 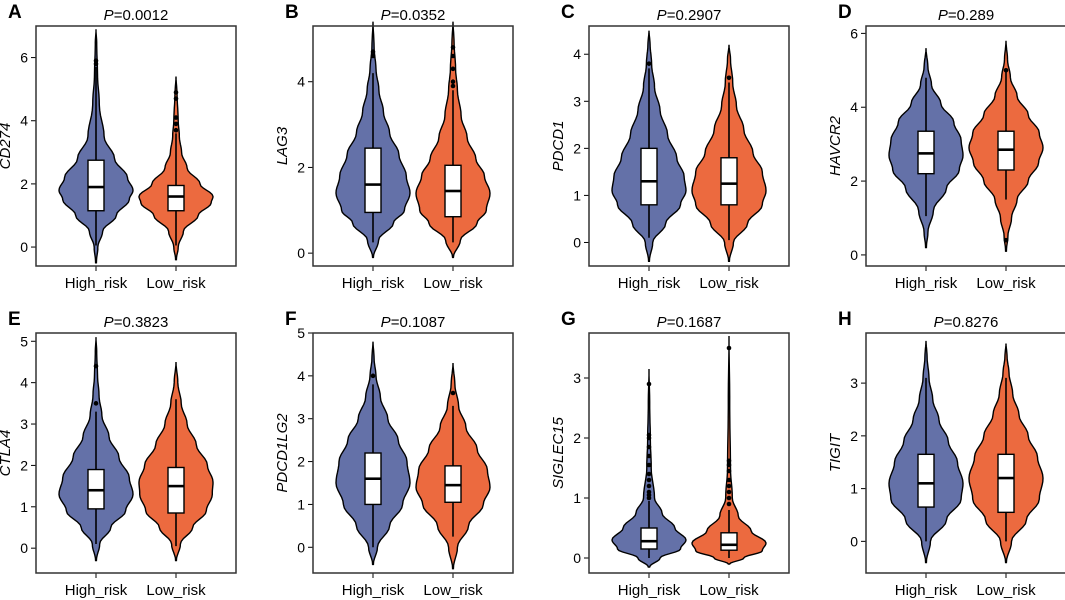 I want to click on panel-letter: C, so click(x=568, y=12).